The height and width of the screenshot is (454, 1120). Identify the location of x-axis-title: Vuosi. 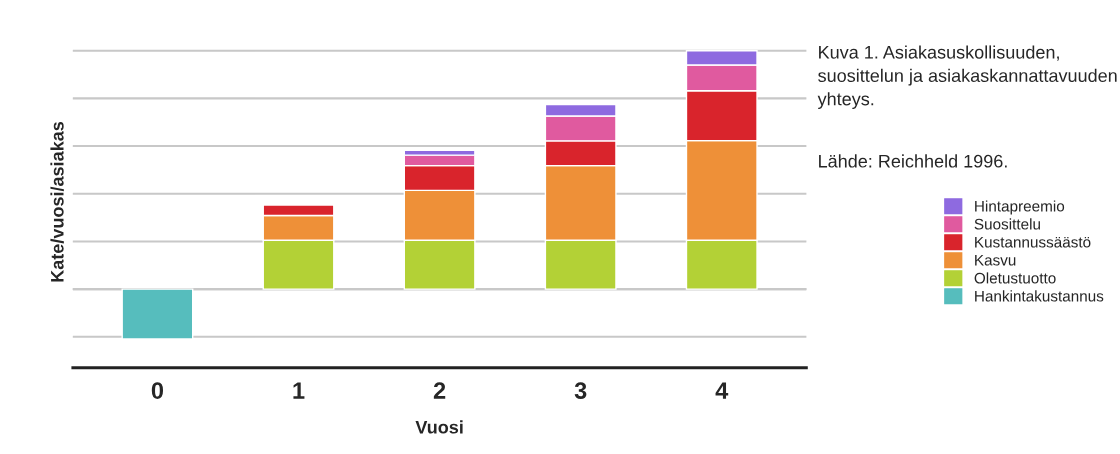
(439, 427).